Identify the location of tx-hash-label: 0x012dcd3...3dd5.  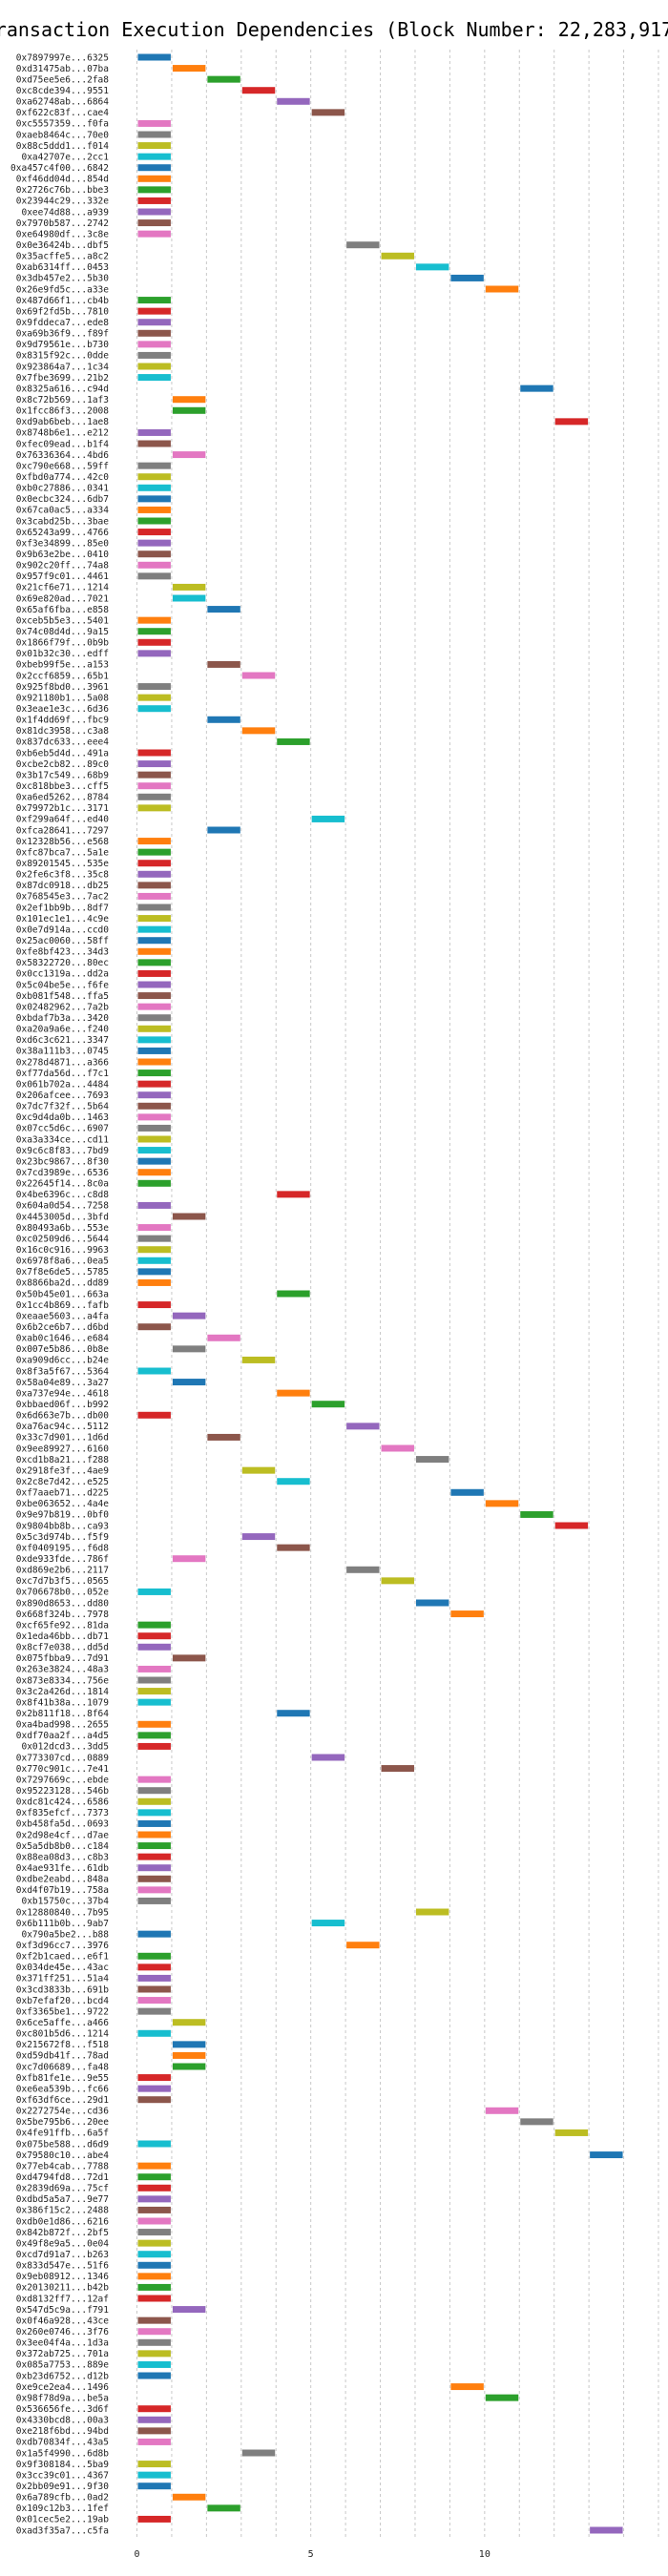
(65, 1747).